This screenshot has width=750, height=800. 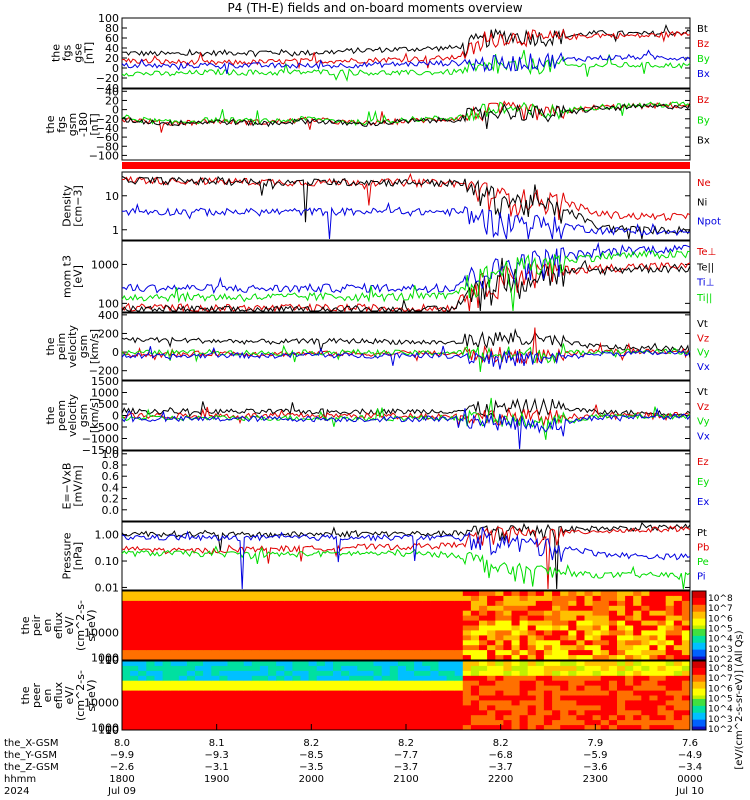 What do you see at coordinates (720, 689) in the screenshot?
I see `colorbar-tick: 10^6` at bounding box center [720, 689].